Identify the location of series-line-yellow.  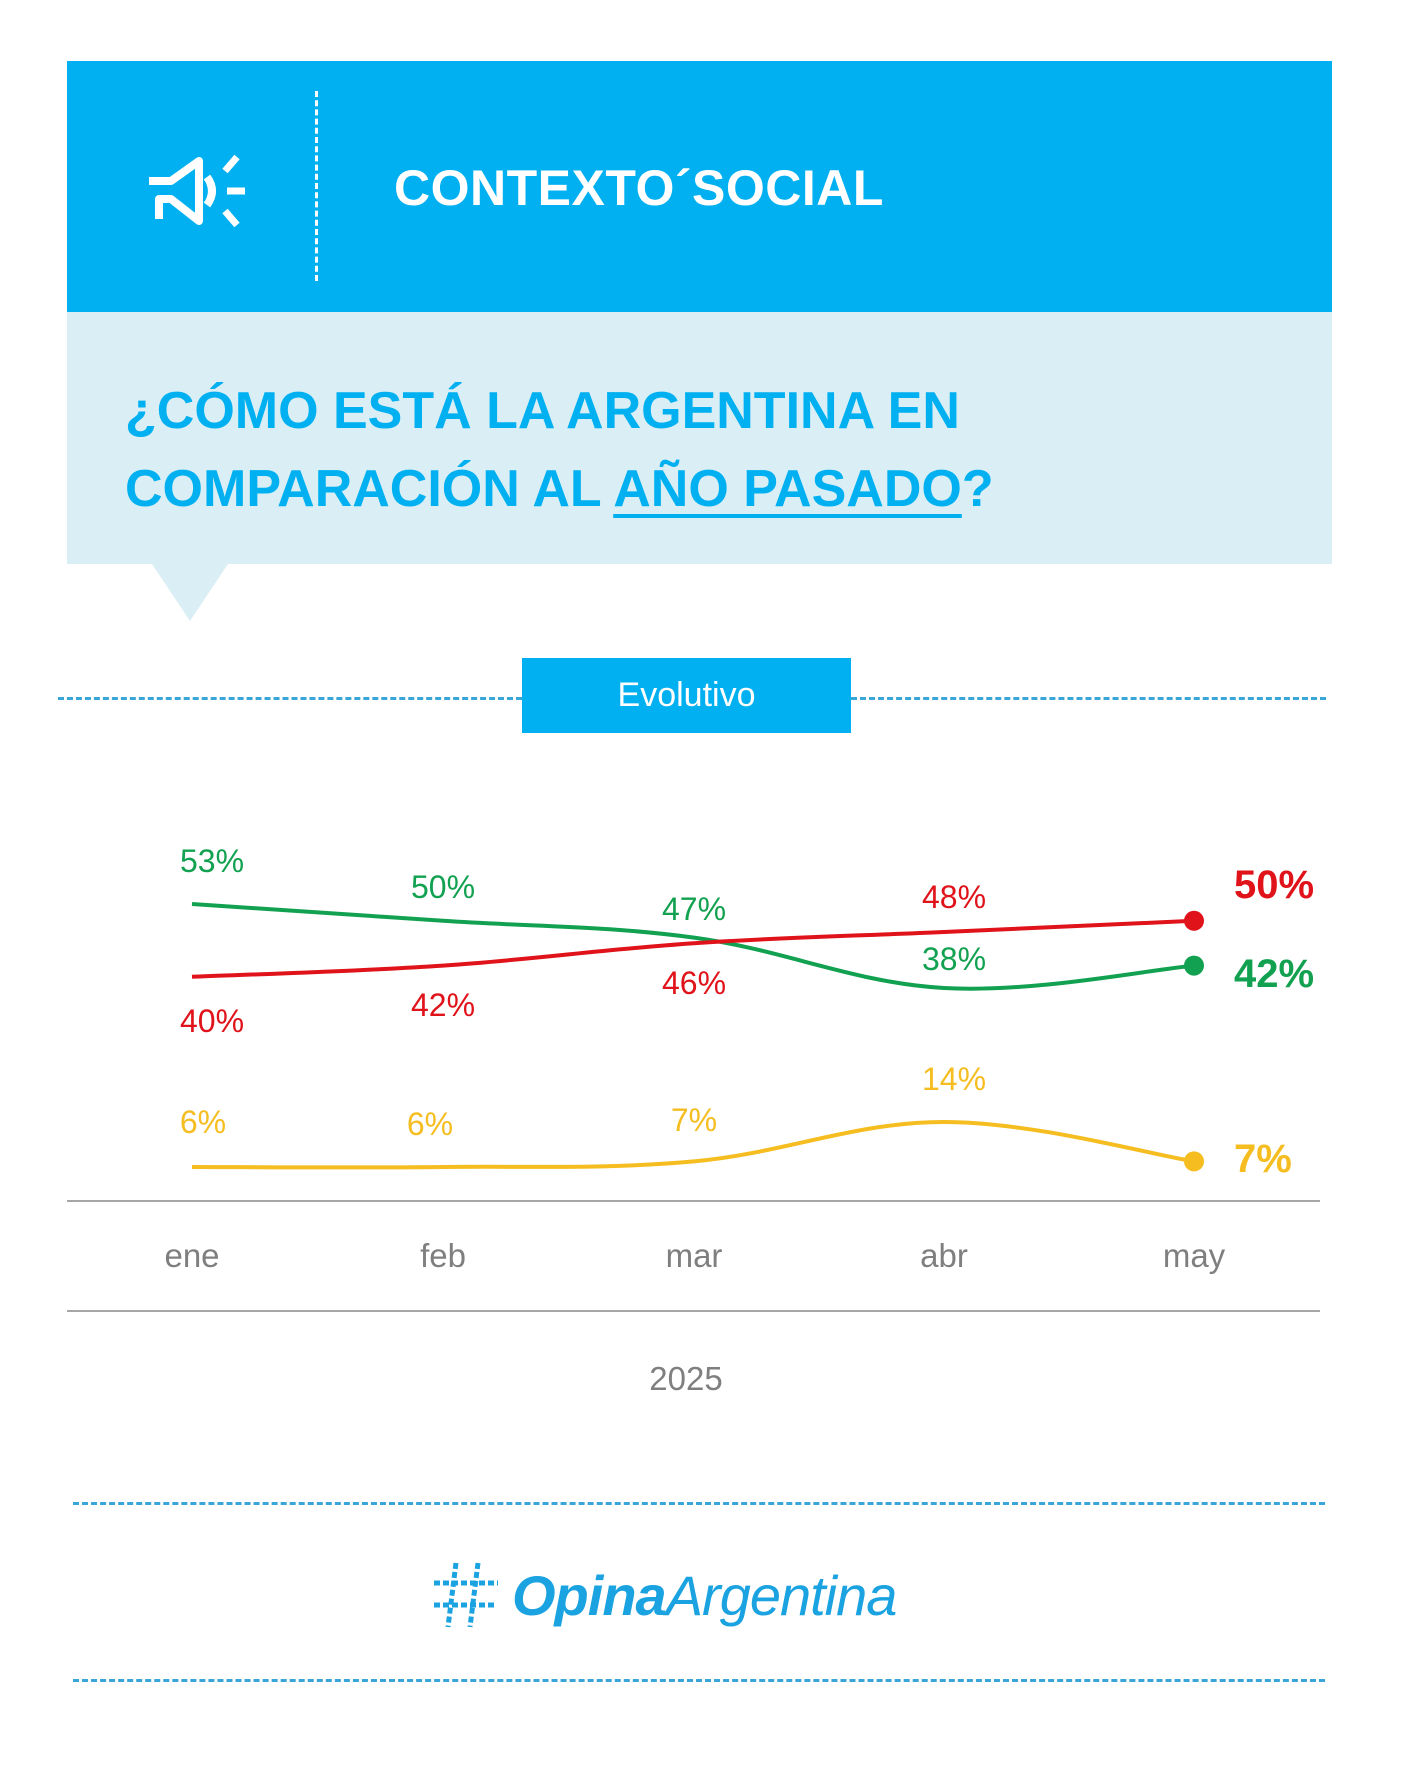
(693, 1144).